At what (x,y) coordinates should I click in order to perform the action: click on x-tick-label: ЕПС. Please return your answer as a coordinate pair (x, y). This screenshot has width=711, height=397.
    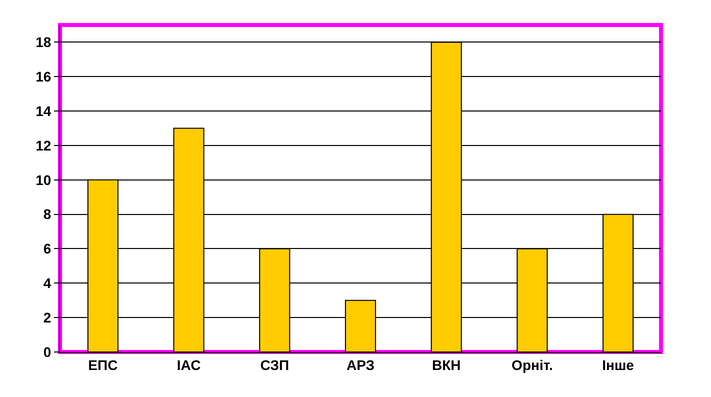
    Looking at the image, I should click on (103, 364).